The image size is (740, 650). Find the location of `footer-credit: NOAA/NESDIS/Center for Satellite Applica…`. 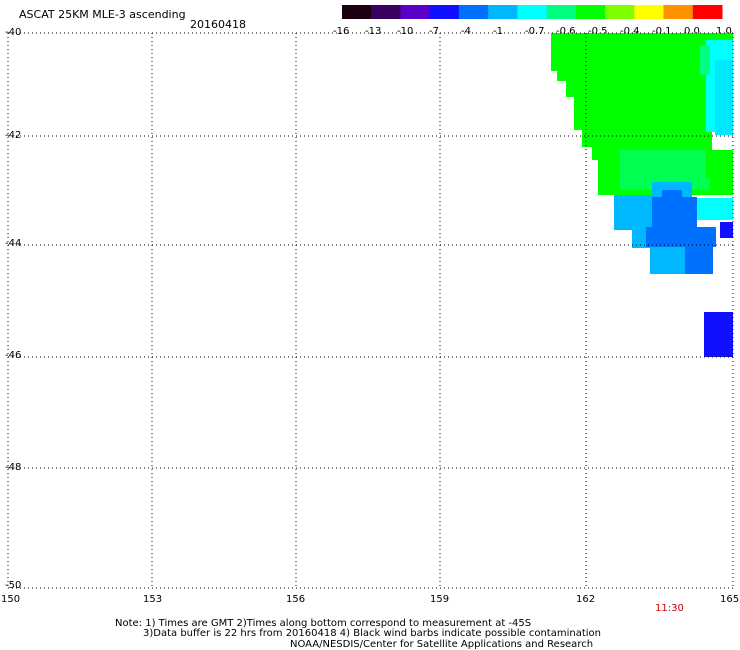

footer-credit: NOAA/NESDIS/Center for Satellite Applica… is located at coordinates (442, 644).